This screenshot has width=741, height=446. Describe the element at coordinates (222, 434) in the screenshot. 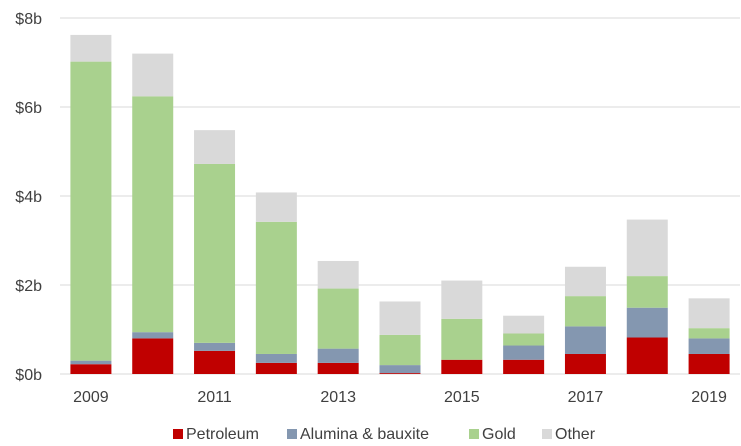

I see `legend-label-petroleum: Petroleum` at that location.